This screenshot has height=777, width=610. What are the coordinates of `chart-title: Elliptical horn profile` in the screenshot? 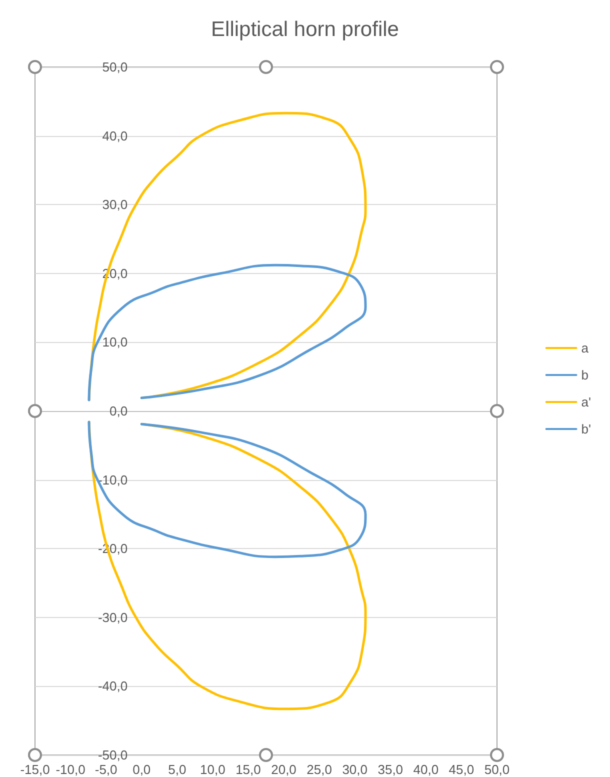 It's located at (305, 29).